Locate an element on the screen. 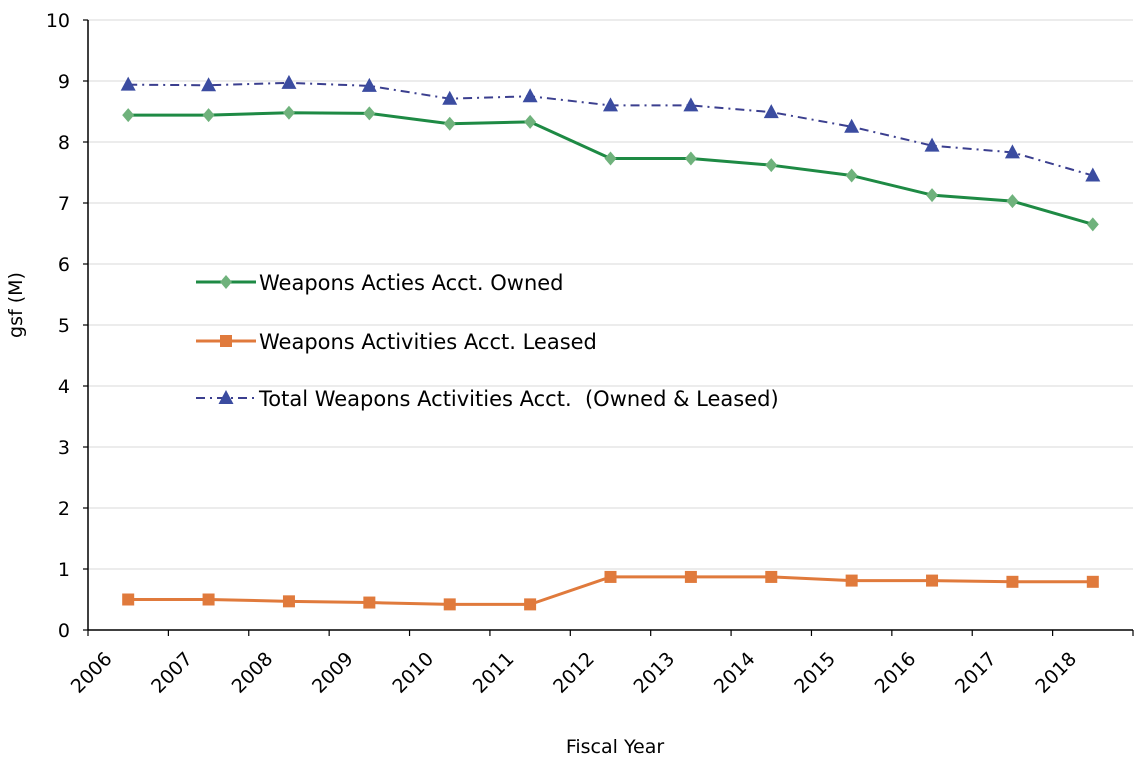  series-leased is located at coordinates (610, 590).